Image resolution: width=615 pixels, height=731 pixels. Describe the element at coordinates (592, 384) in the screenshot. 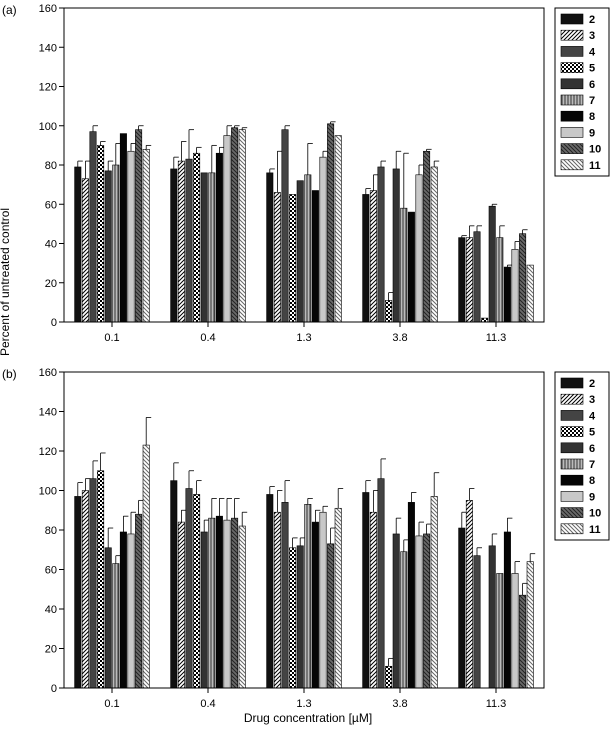

I see `legend-label: 2` at that location.